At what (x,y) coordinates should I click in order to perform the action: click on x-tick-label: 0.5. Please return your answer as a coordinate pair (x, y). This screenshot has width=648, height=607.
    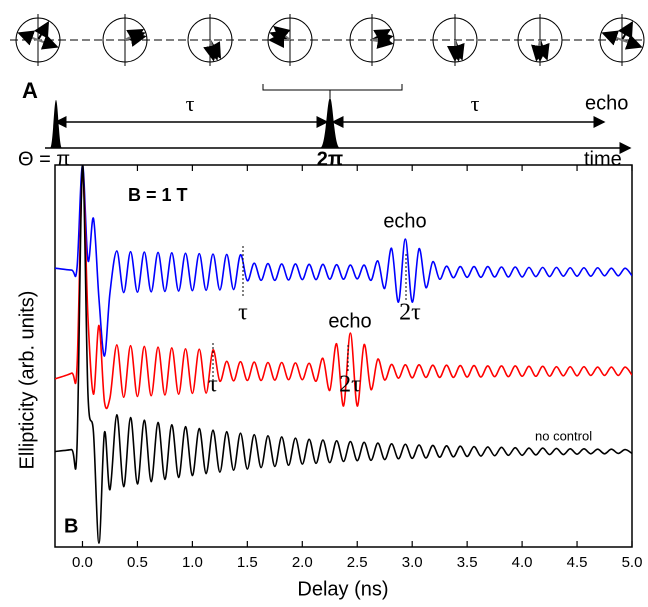
    Looking at the image, I should click on (137, 562).